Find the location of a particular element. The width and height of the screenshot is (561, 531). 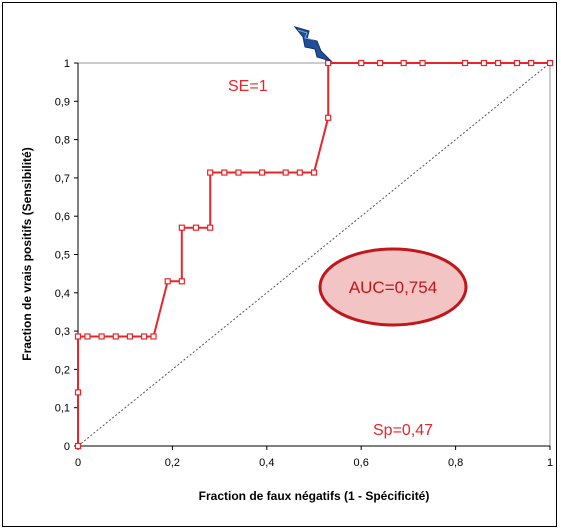

y-tick-label: 0 is located at coordinates (67, 447).